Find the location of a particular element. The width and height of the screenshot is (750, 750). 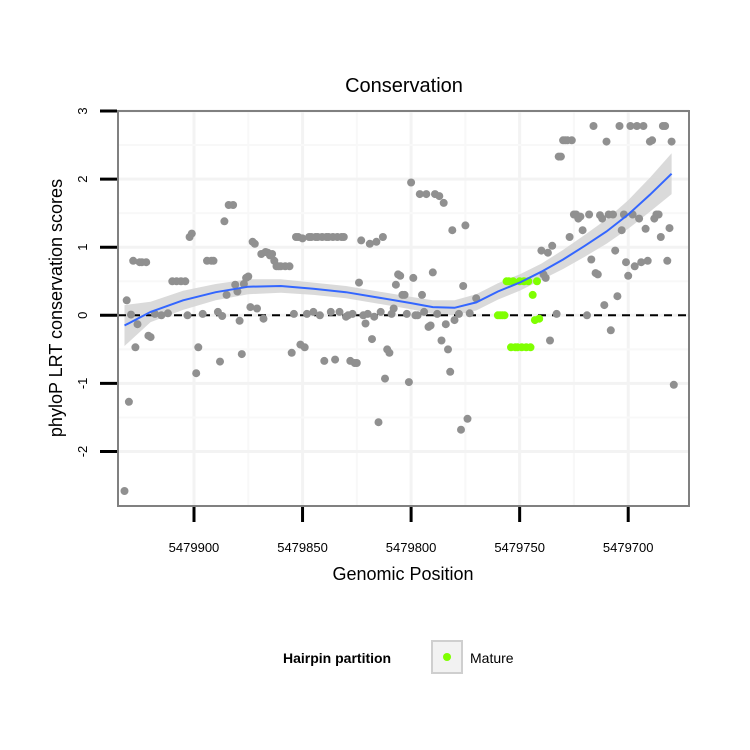

x-tick-label: 5479900 is located at coordinates (194, 547).